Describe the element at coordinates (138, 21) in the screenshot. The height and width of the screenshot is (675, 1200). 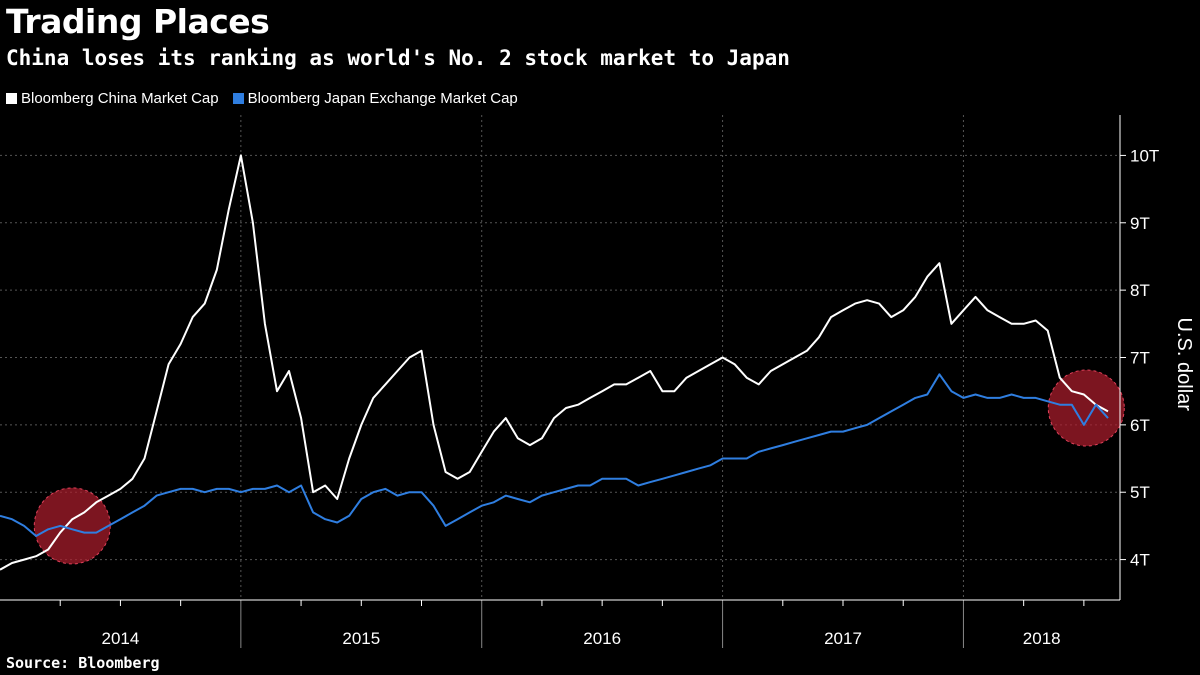
I see `chart-title: Trading Places` at that location.